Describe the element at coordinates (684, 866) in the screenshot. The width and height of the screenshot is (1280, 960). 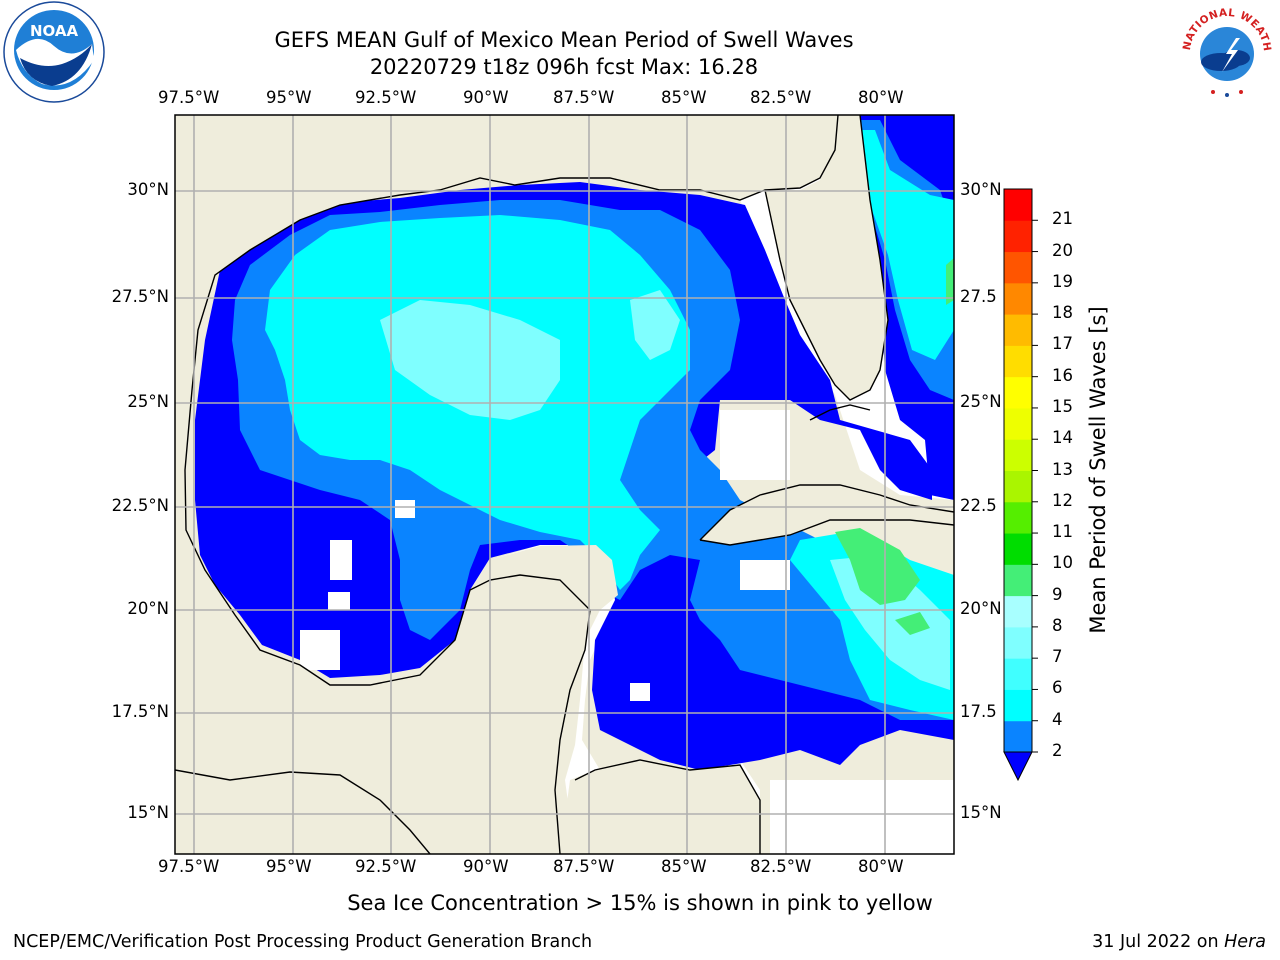
I see `lon-tick-bottom: 85°W` at that location.